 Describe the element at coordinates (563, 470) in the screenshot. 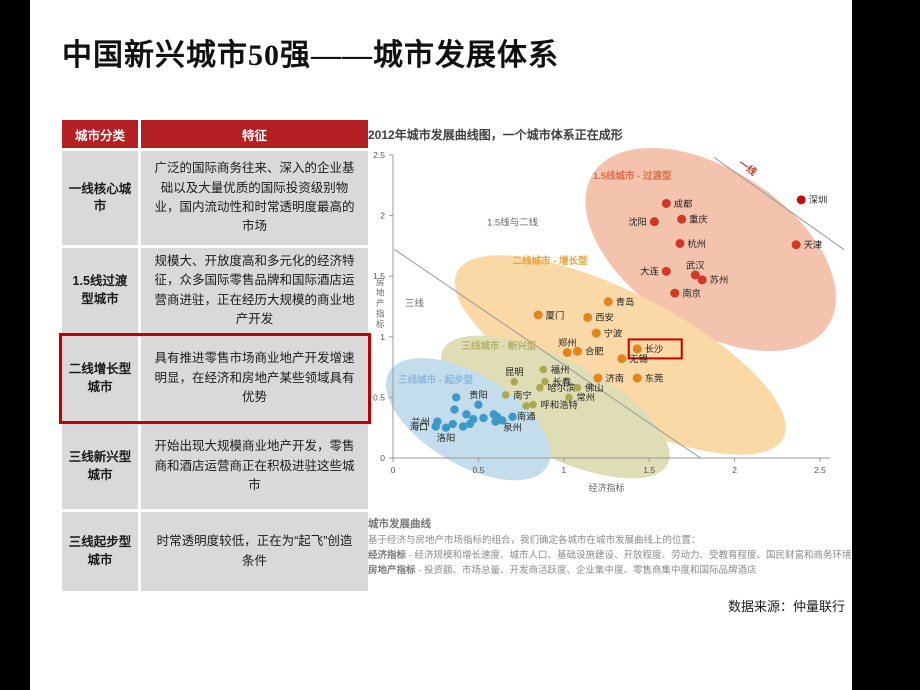

I see `x-tick-label: 1` at that location.